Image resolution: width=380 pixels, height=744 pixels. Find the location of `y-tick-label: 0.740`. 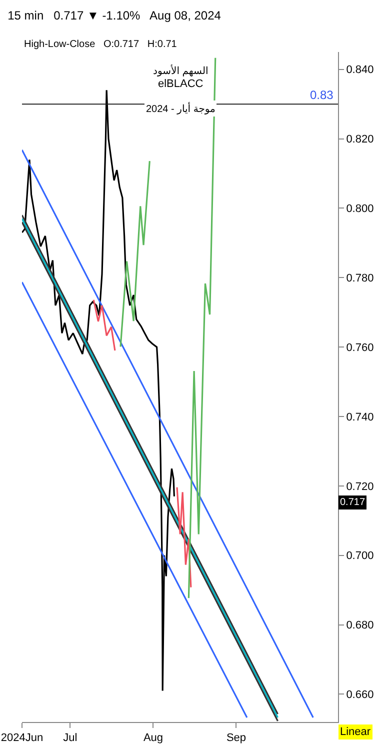

y-tick-label: 0.740 is located at coordinates (360, 417).